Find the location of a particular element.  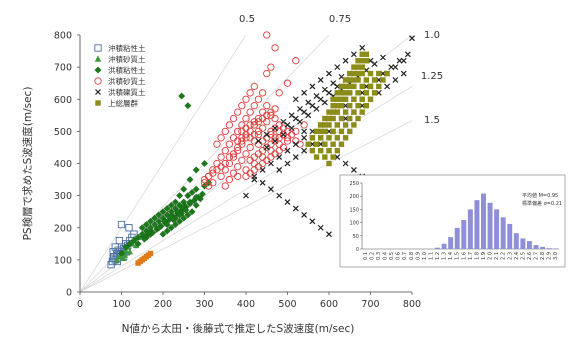

x-tick-label: 200 is located at coordinates (163, 304).